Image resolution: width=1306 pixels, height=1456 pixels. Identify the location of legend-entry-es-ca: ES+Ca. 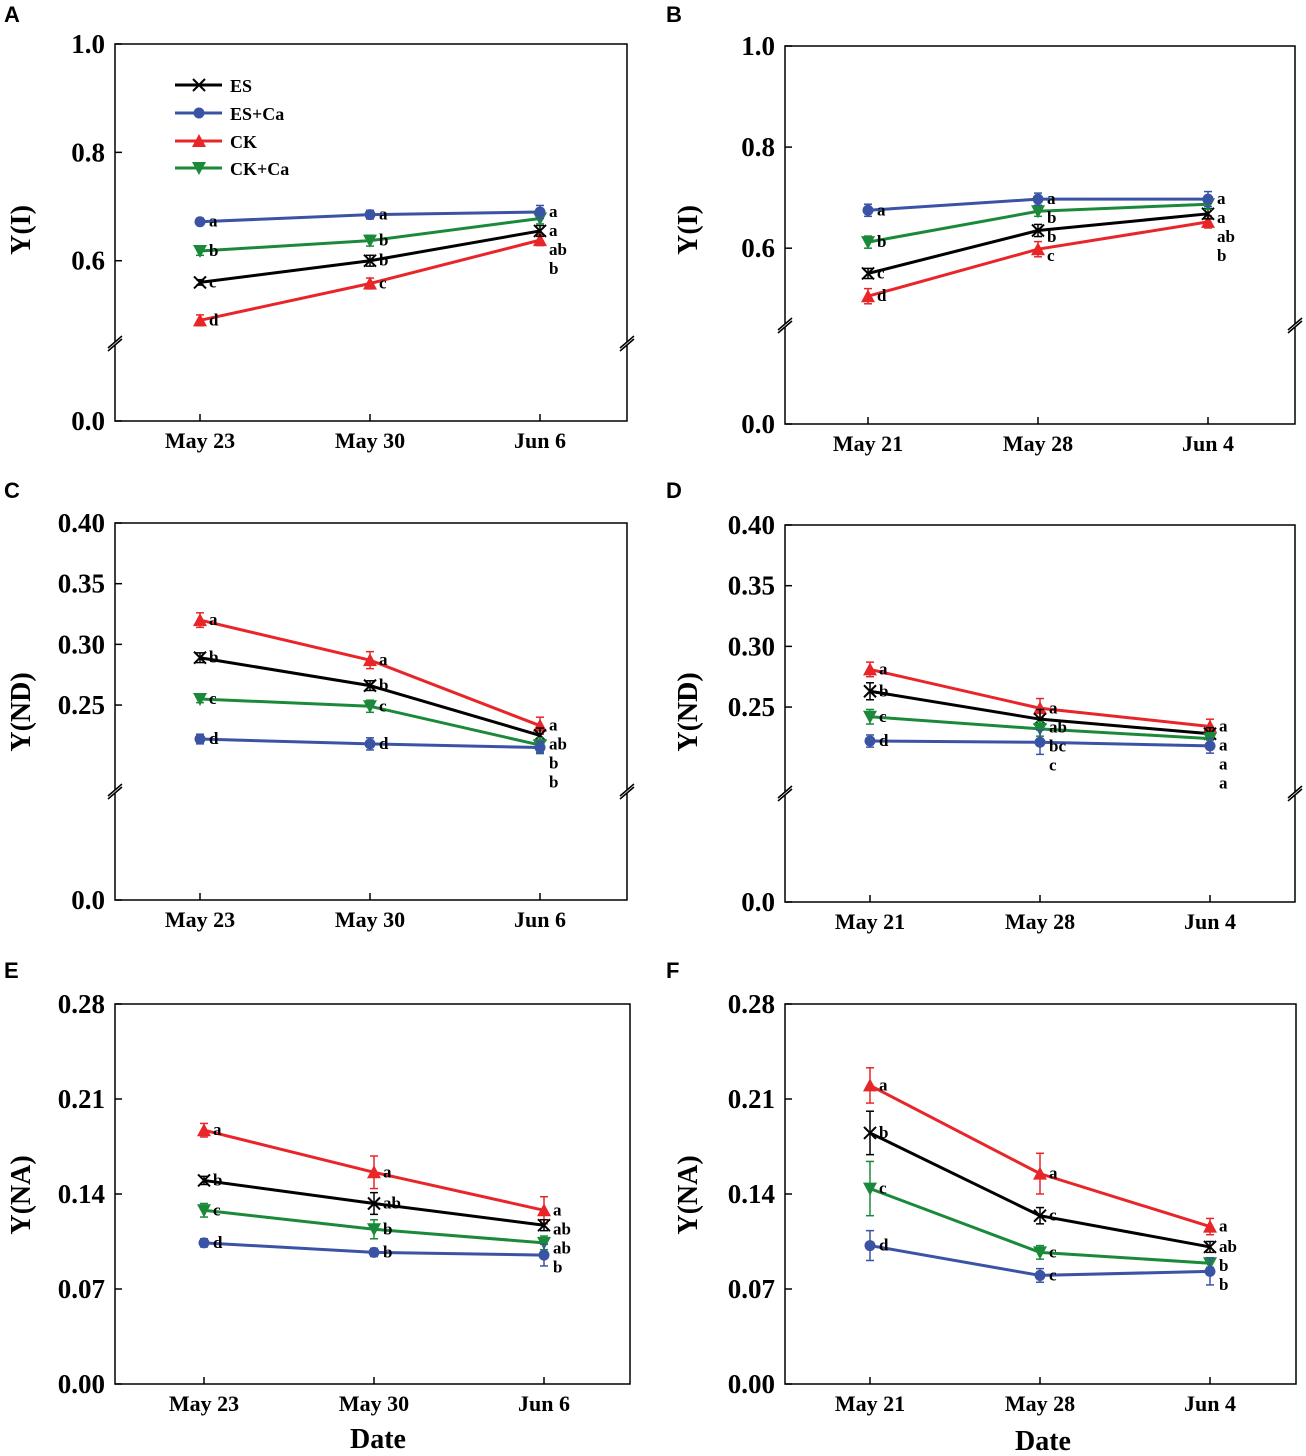
(229, 114).